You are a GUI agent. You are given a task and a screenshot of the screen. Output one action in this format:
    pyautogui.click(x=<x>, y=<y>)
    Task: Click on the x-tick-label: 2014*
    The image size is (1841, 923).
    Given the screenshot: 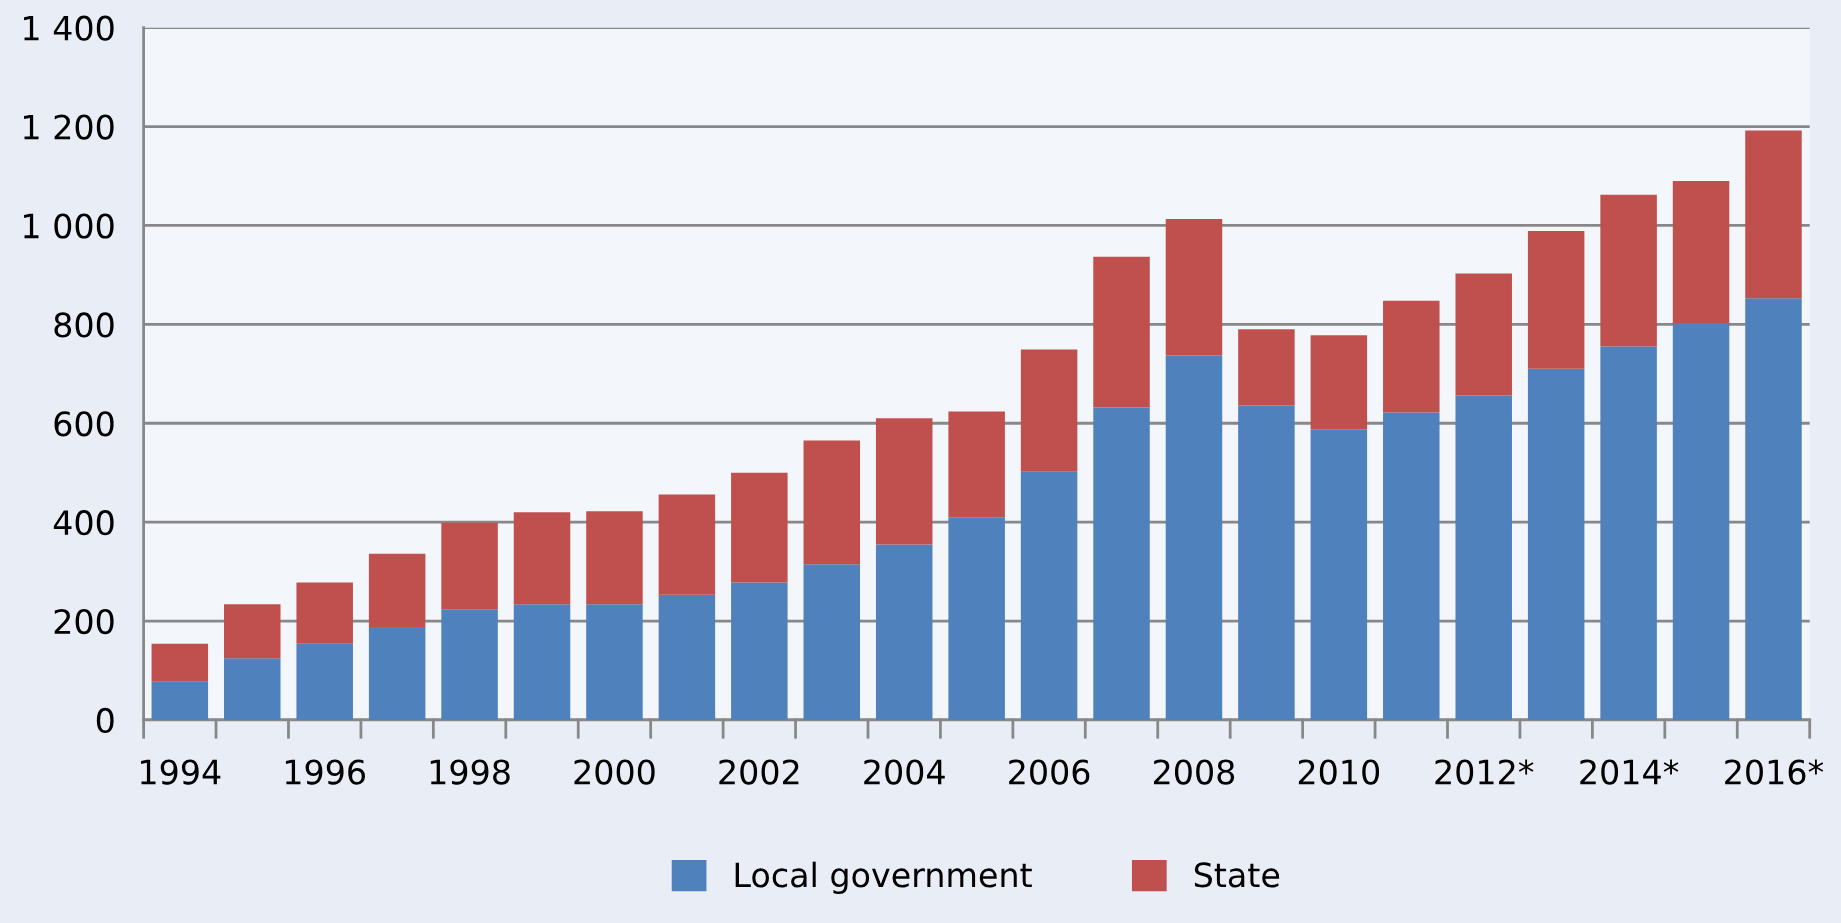 What is the action you would take?
    pyautogui.click(x=1629, y=772)
    